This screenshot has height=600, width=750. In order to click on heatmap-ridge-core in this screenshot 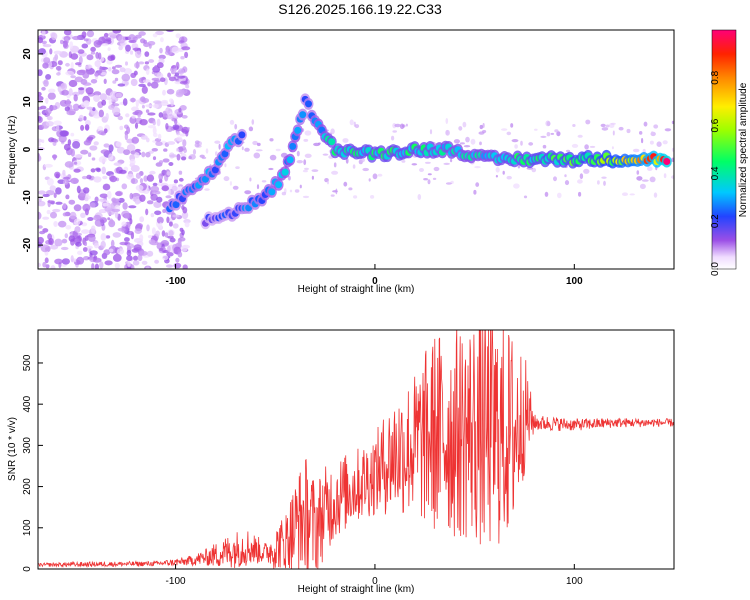, I will do `click(298, 130)`.